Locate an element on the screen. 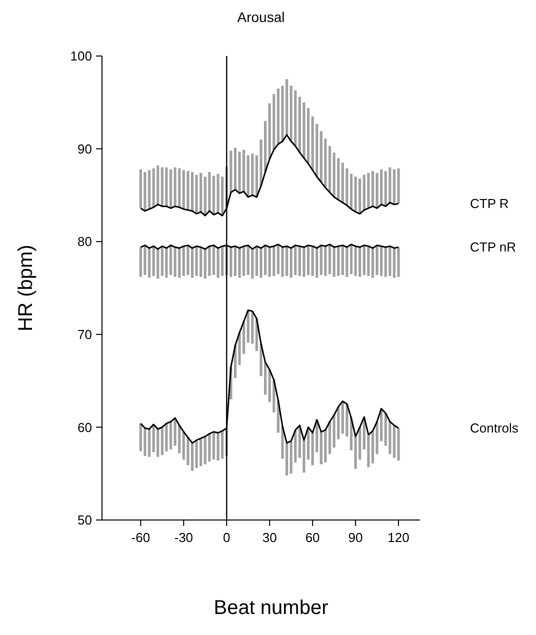 Image resolution: width=536 pixels, height=635 pixels. x-axis-title: Beat number is located at coordinates (271, 608).